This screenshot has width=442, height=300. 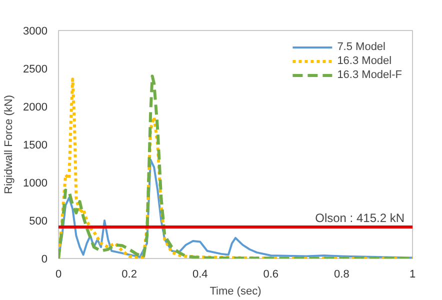 I want to click on x-tick-label: 0.8, so click(x=342, y=274).